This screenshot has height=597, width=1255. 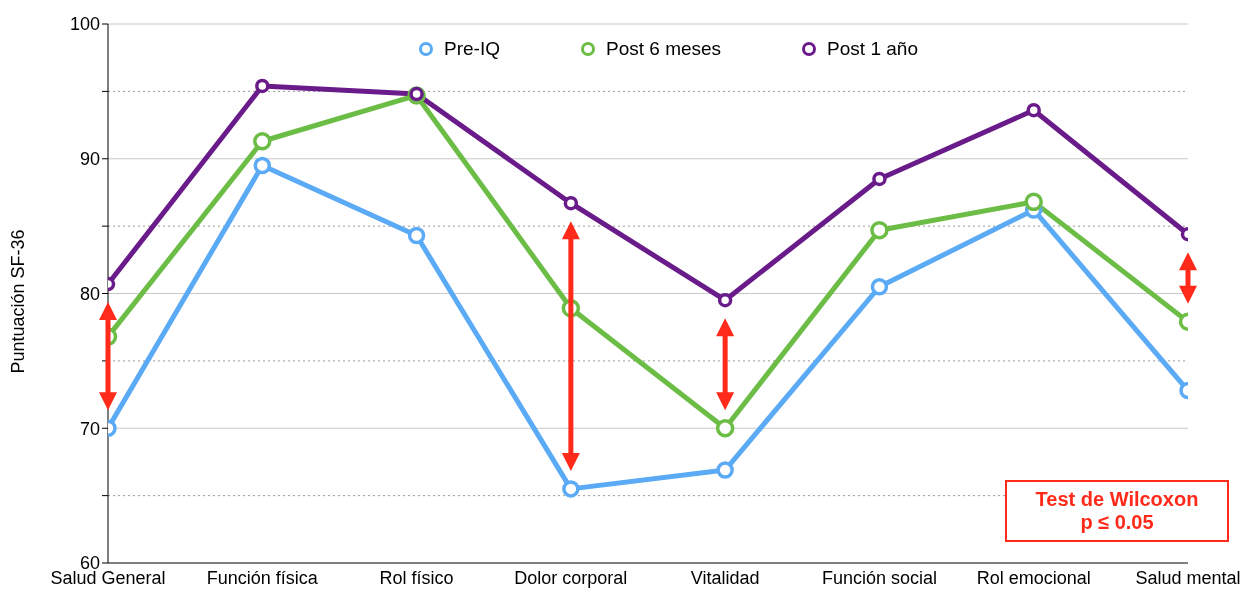 I want to click on y-tick-label: 70, so click(x=89, y=428).